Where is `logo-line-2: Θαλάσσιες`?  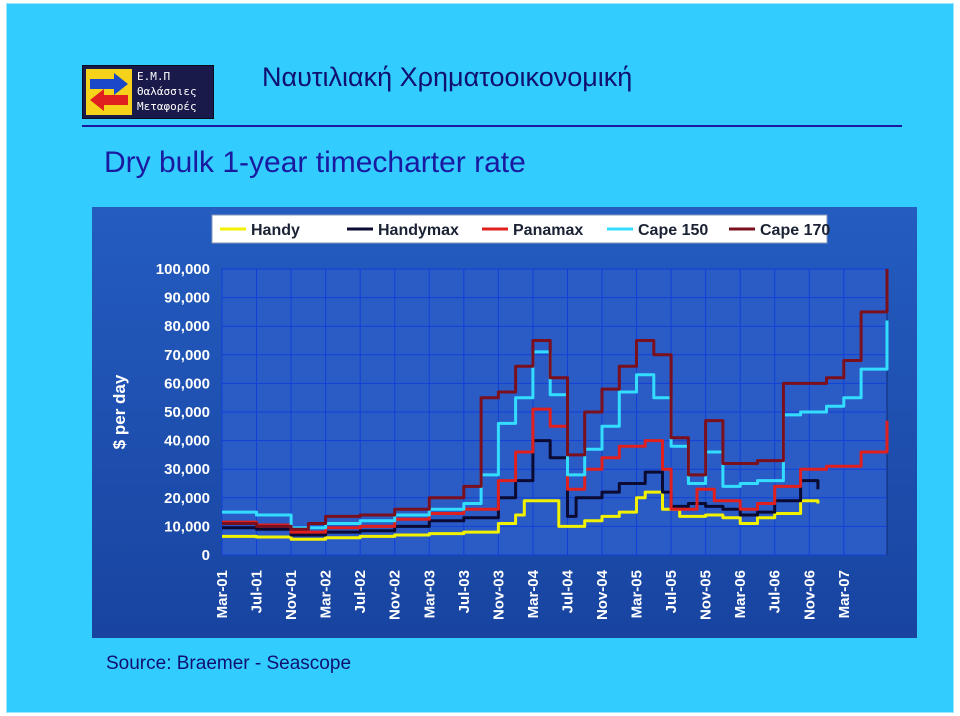 logo-line-2: Θαλάσσιες is located at coordinates (167, 91).